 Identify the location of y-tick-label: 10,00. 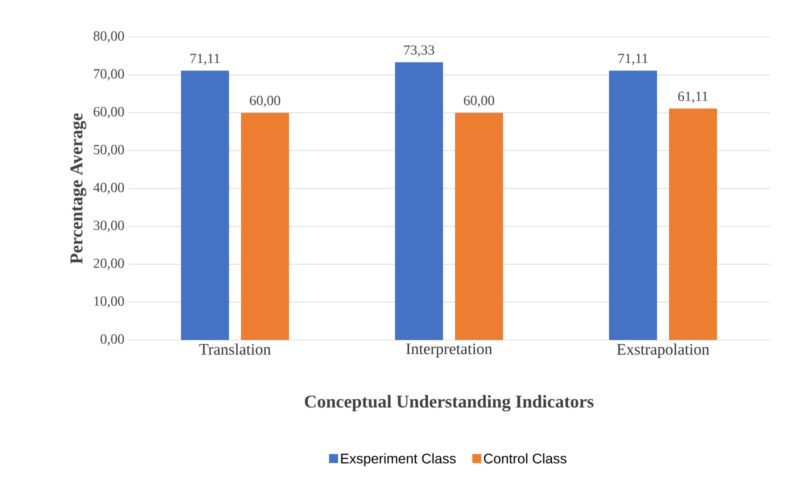
(109, 302).